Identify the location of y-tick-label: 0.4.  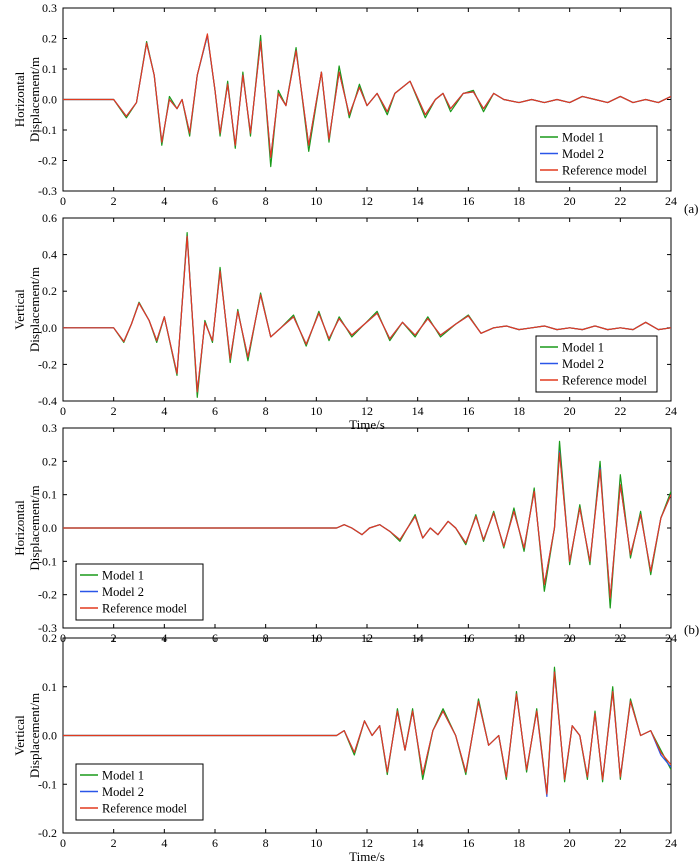
(49, 255).